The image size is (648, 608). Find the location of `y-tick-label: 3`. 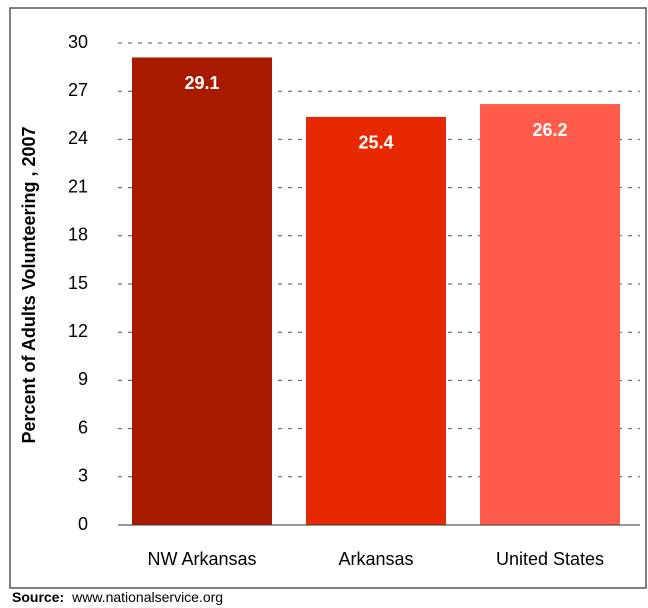

y-tick-label: 3 is located at coordinates (83, 476).